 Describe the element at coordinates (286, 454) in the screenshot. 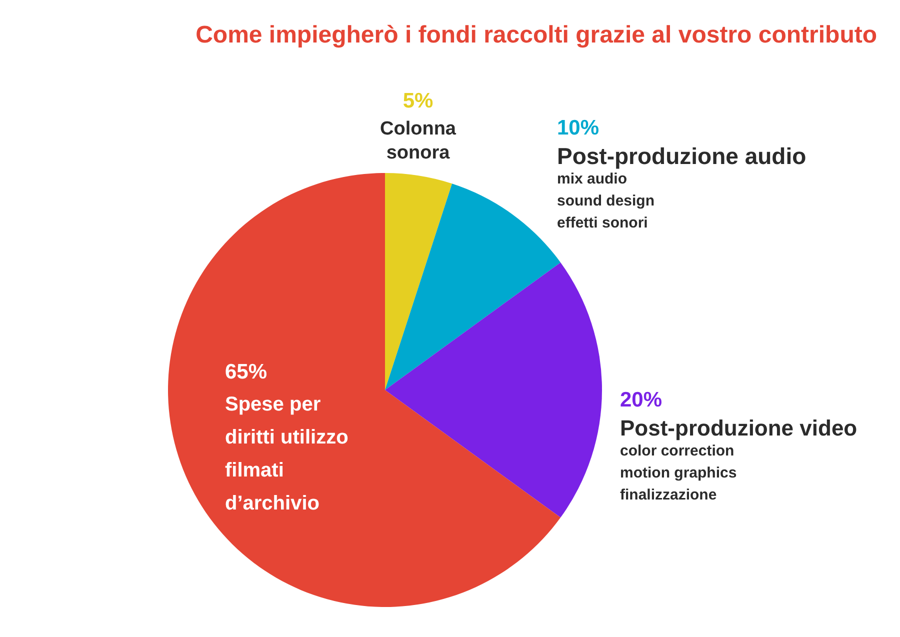

I see `slice-label: Spese per diritti utilizzo filmati d’archivio` at that location.